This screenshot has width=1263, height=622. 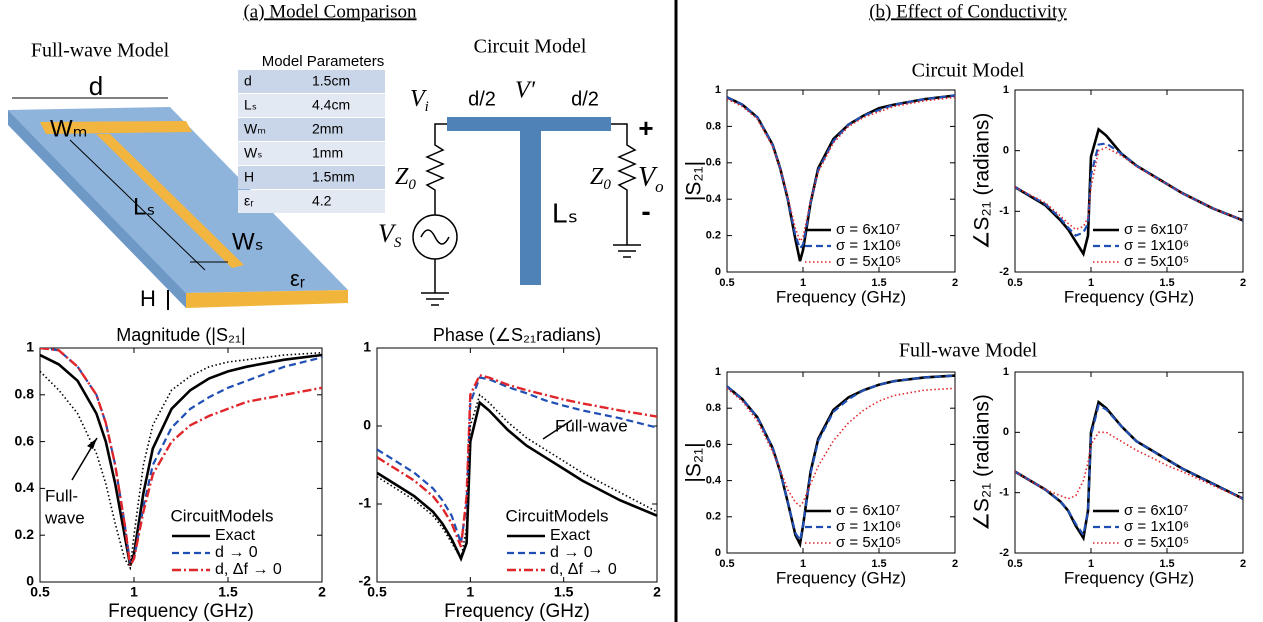 What do you see at coordinates (530, 47) in the screenshot?
I see `circuit-title: Circuit Model` at bounding box center [530, 47].